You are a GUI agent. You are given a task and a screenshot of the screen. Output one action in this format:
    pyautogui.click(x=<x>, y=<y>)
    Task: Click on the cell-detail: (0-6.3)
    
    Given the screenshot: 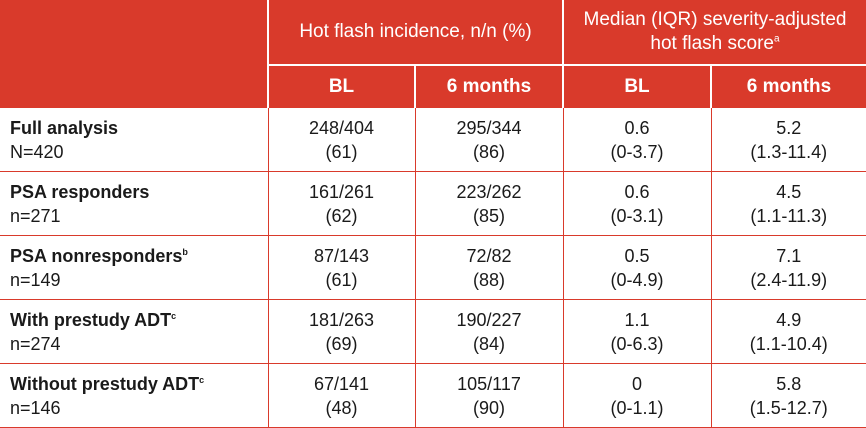 What is the action you would take?
    pyautogui.click(x=637, y=343)
    